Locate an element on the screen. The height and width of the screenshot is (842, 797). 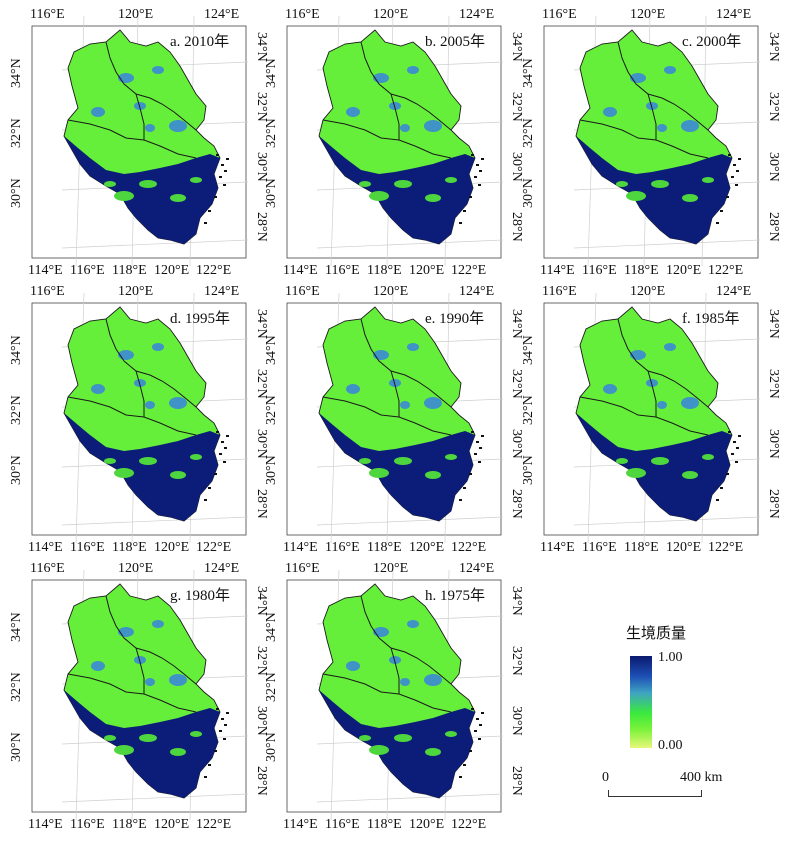
longitude-label-top: 120°E is located at coordinates (391, 14).